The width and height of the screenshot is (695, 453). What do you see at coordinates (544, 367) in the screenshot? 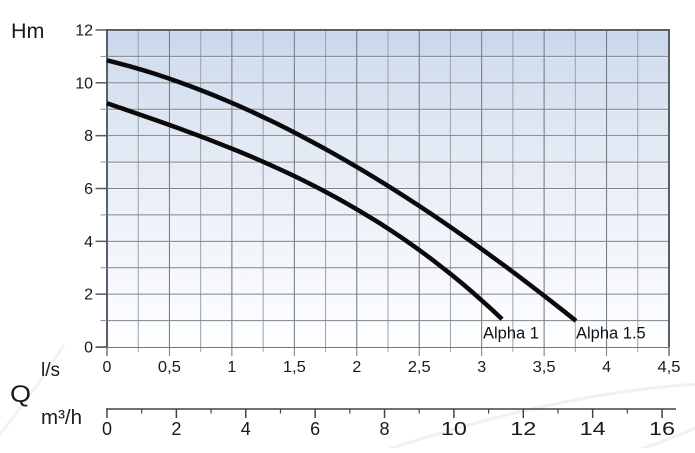
I see `svg-text: 3,5` at bounding box center [544, 367].